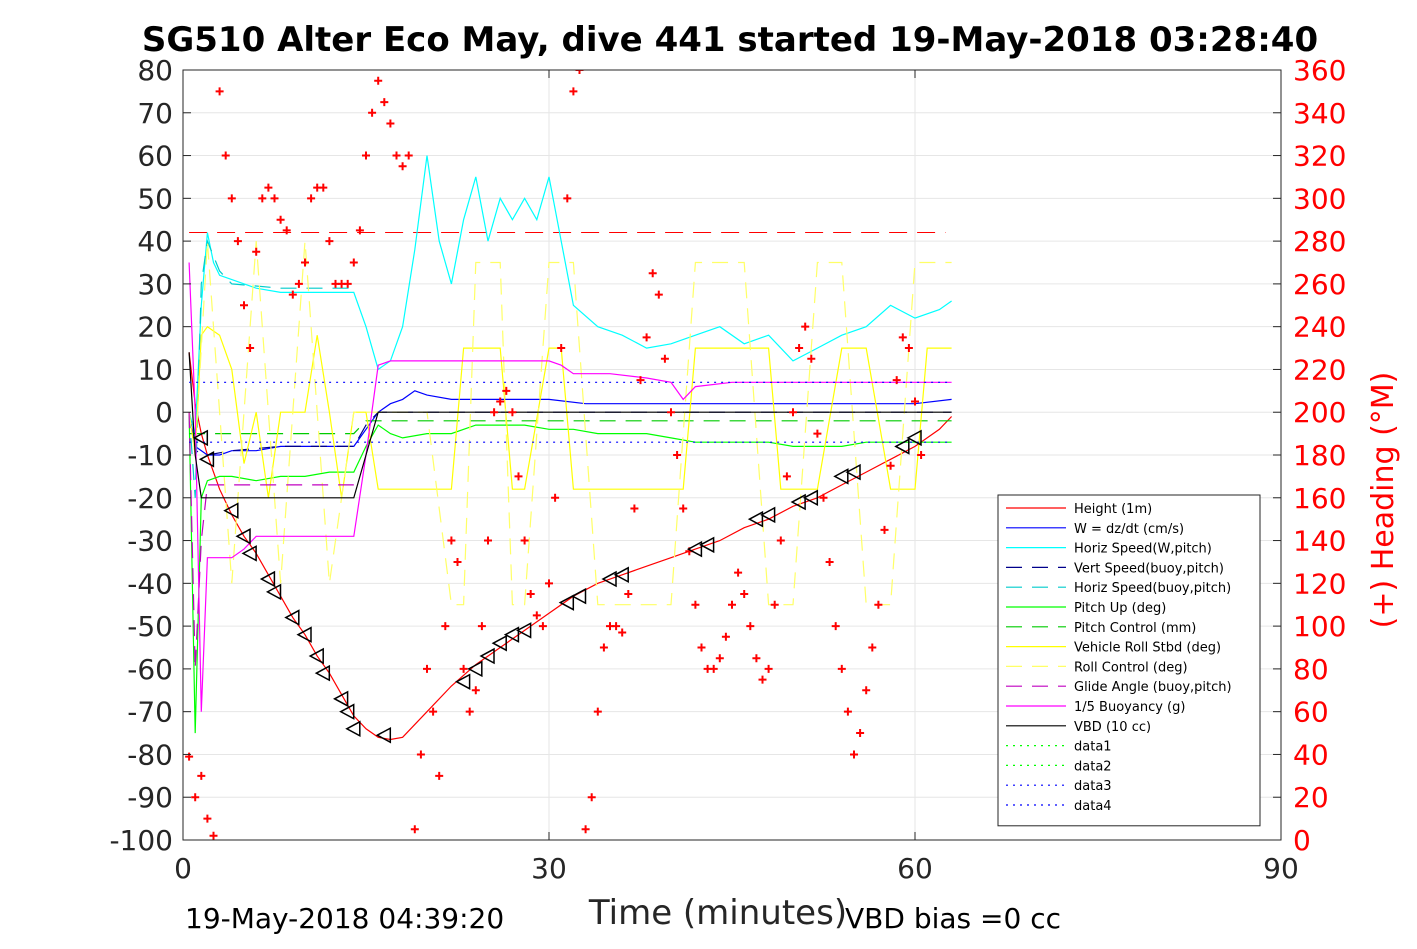 Image resolution: width=1417 pixels, height=949 pixels. I want to click on y-tick-label: 80, so click(155, 70).